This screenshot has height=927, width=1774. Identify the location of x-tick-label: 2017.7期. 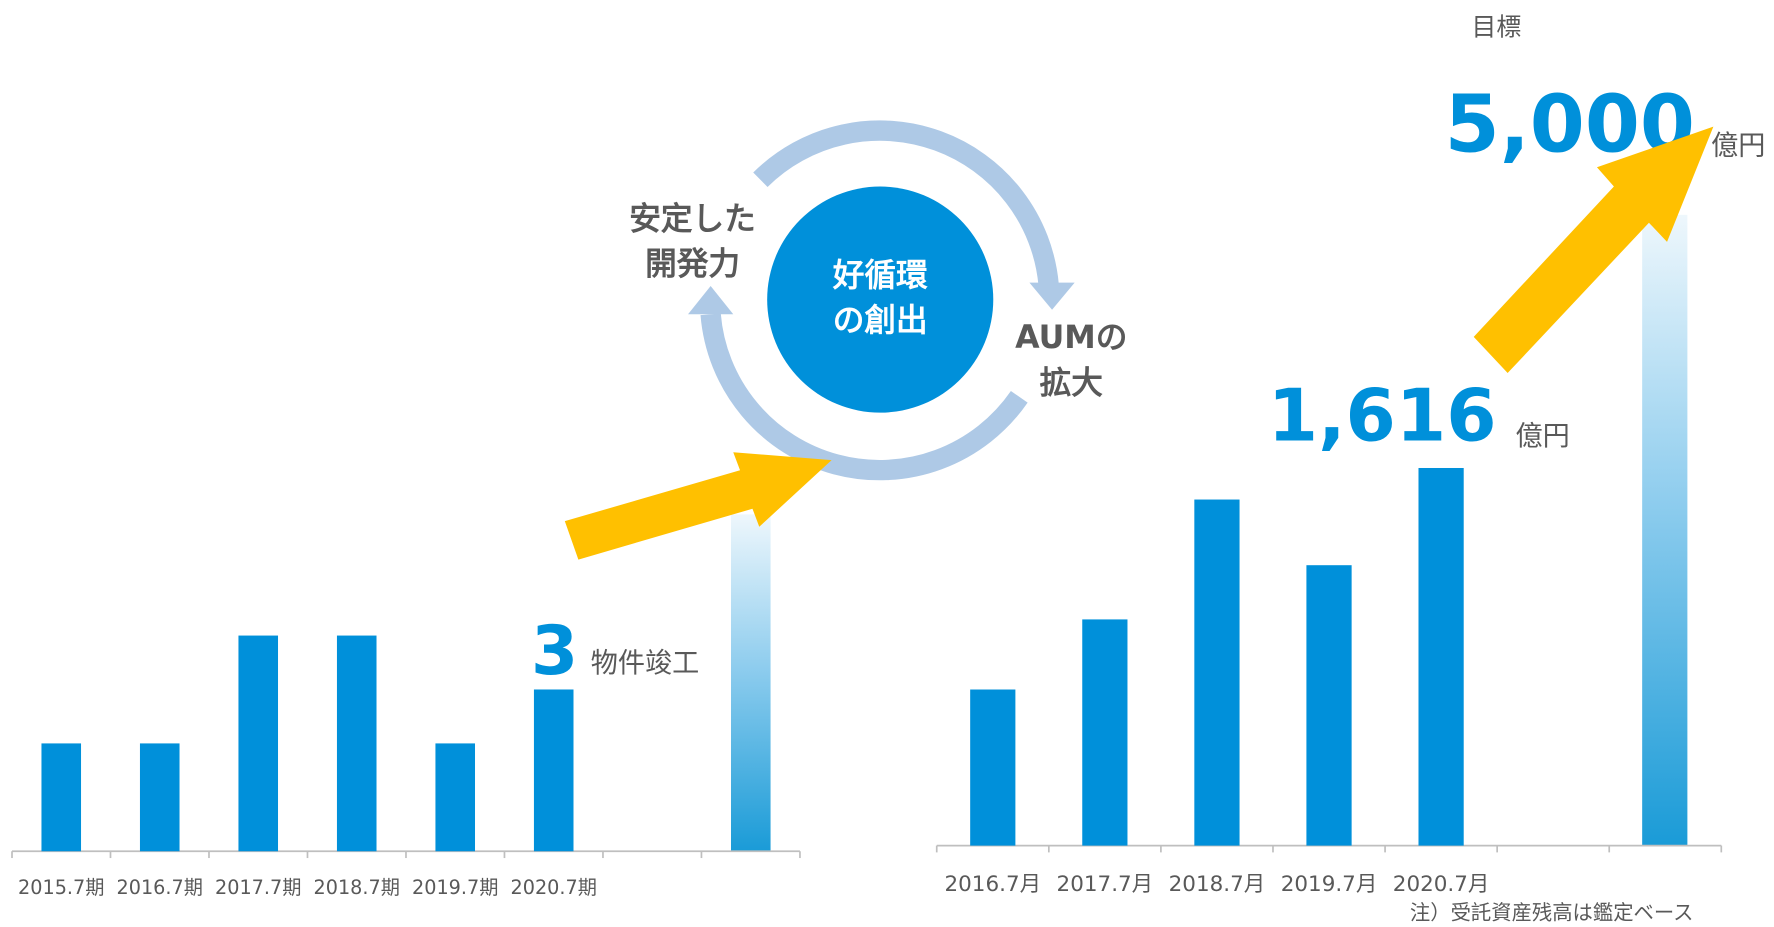
(258, 887).